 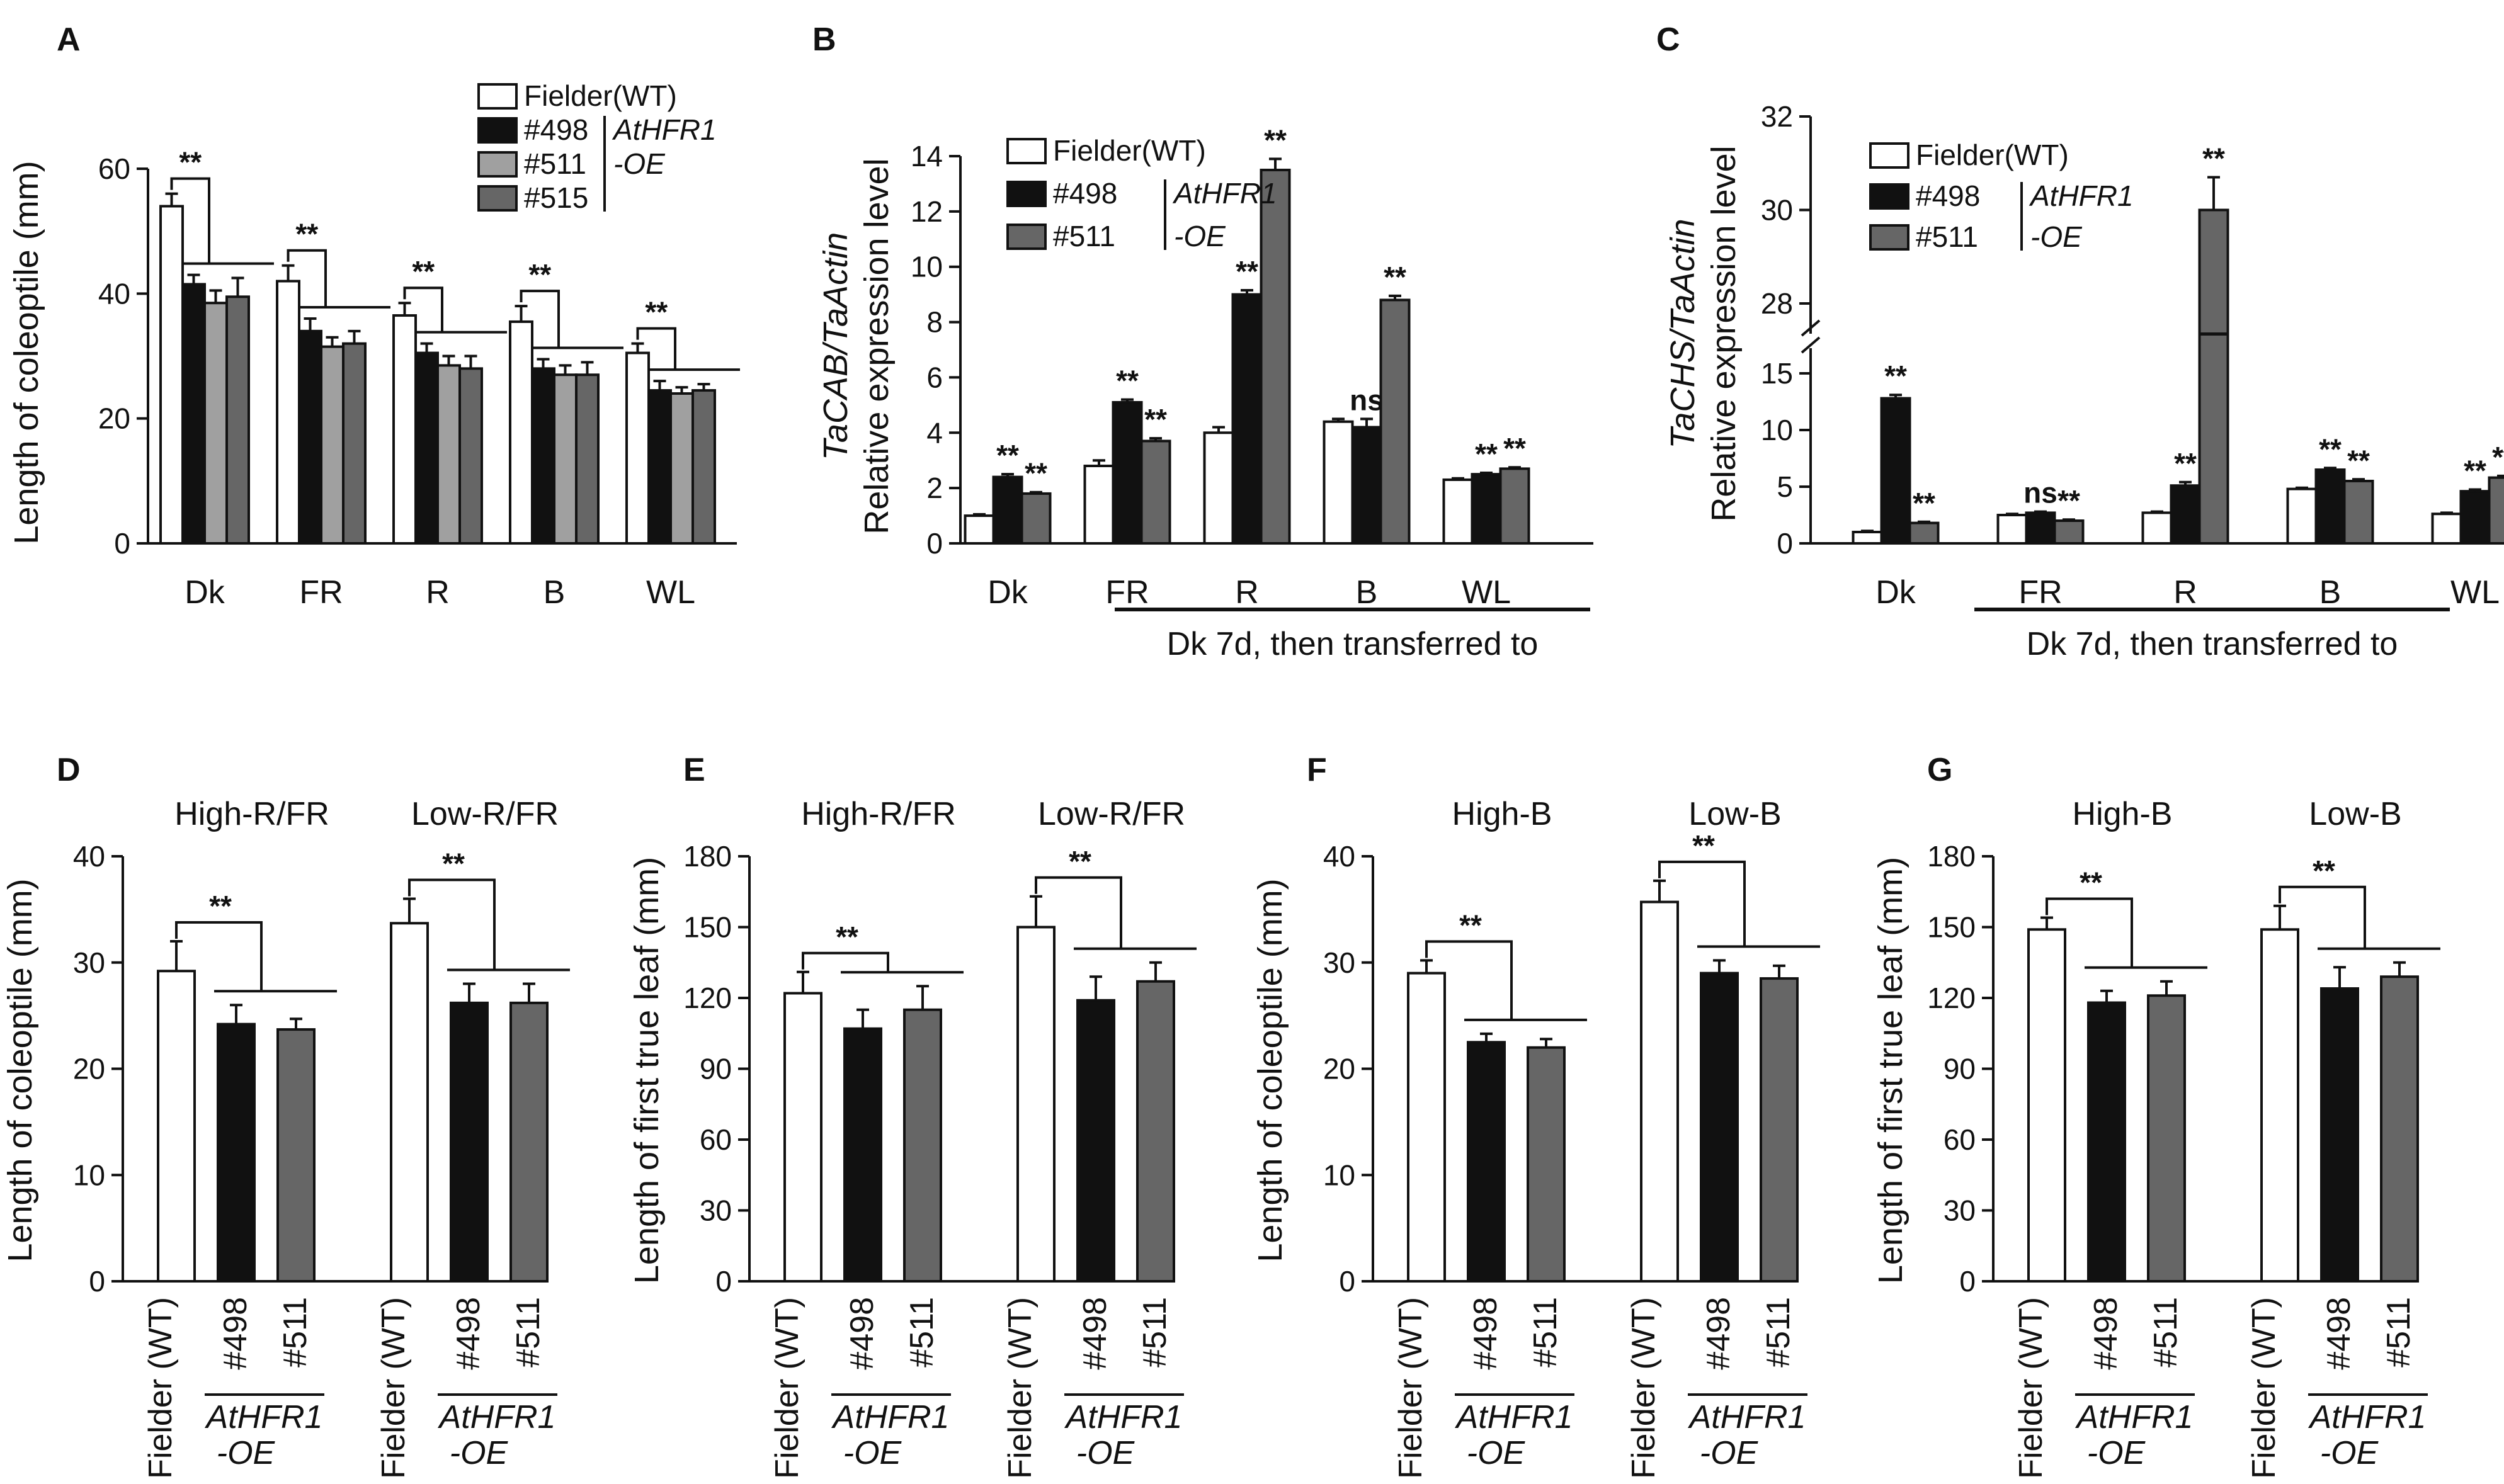 What do you see at coordinates (1777, 117) in the screenshot?
I see `y-tick-label: 32` at bounding box center [1777, 117].